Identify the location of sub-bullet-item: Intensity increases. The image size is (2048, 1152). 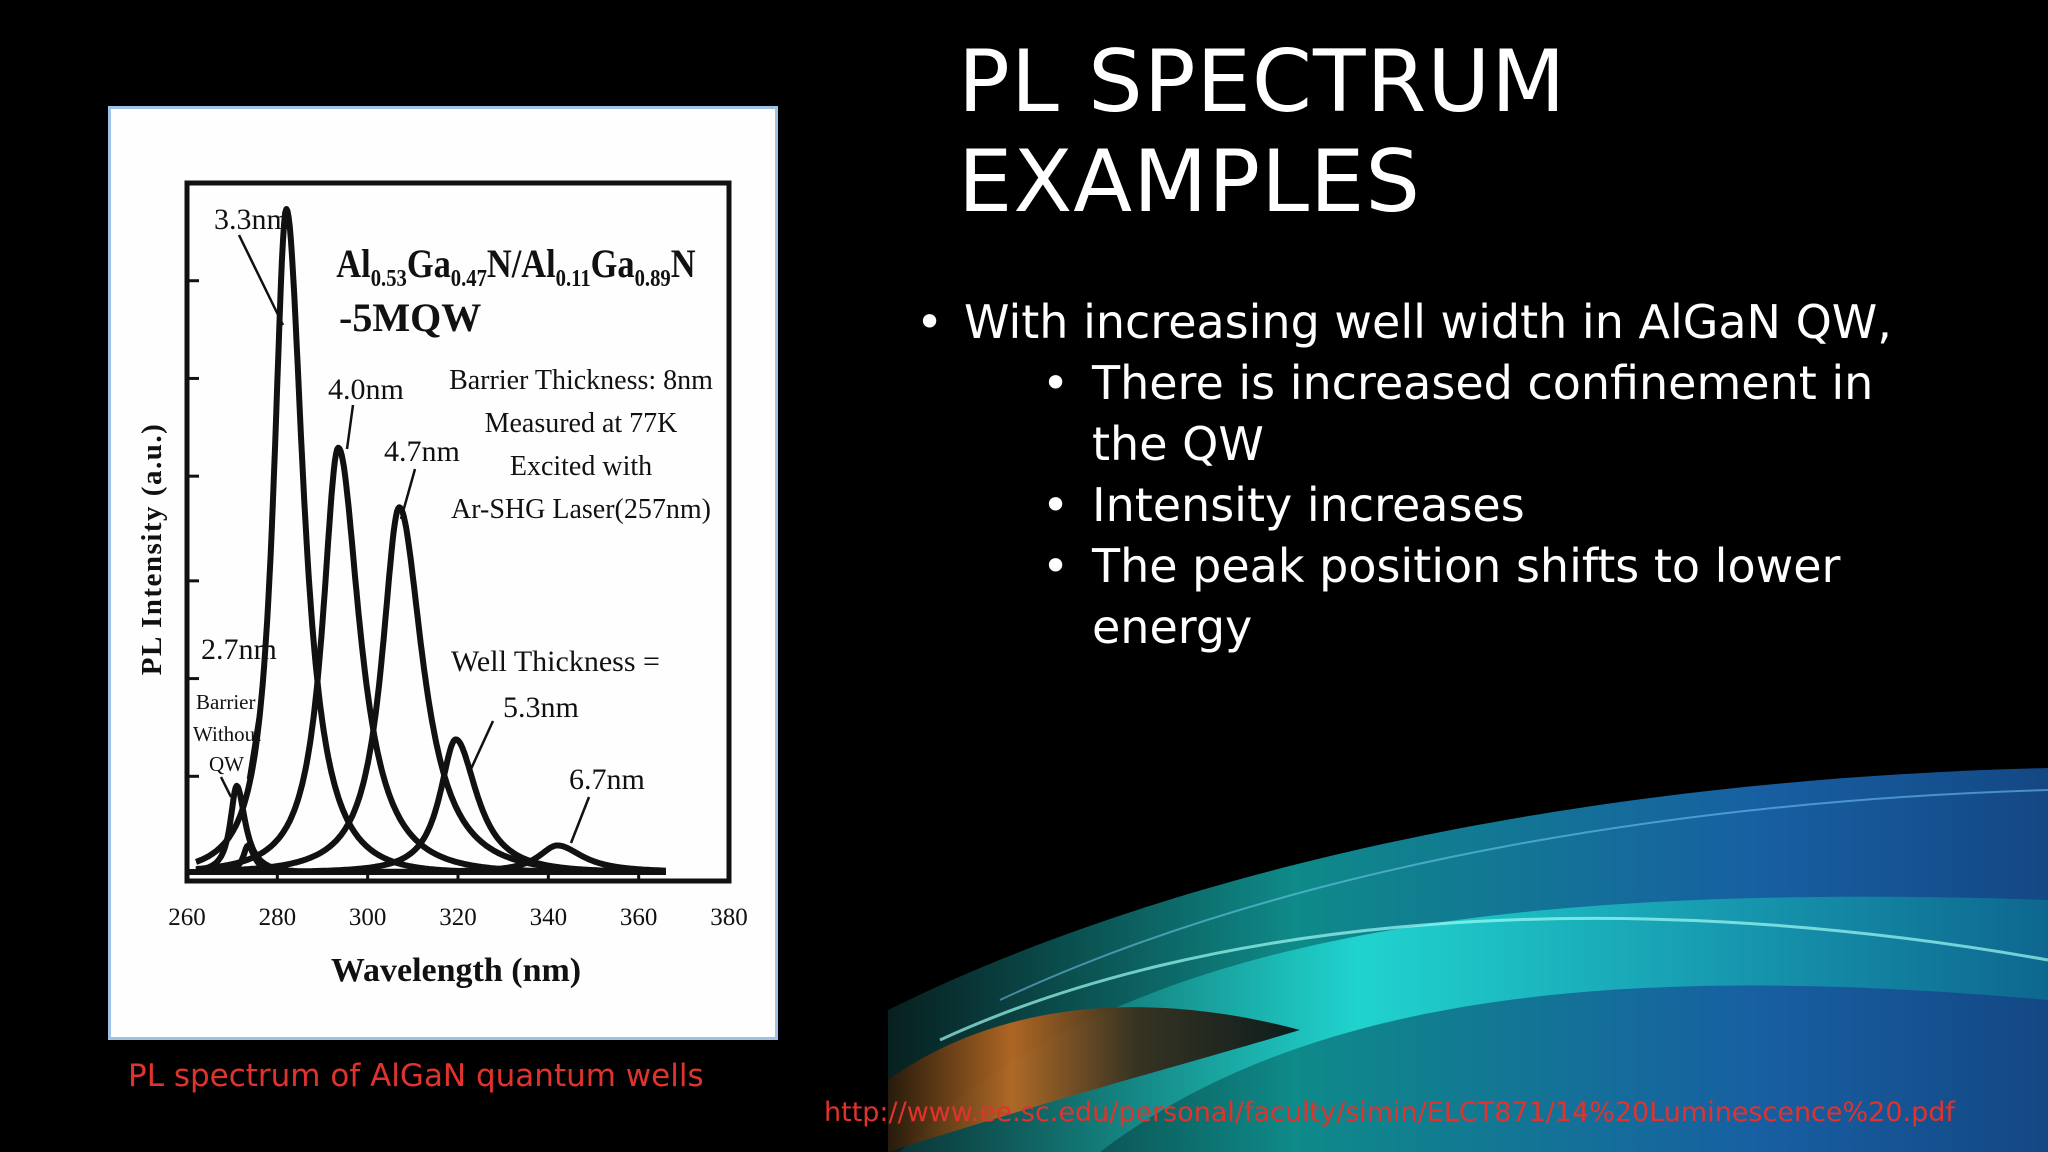
(1438, 505).